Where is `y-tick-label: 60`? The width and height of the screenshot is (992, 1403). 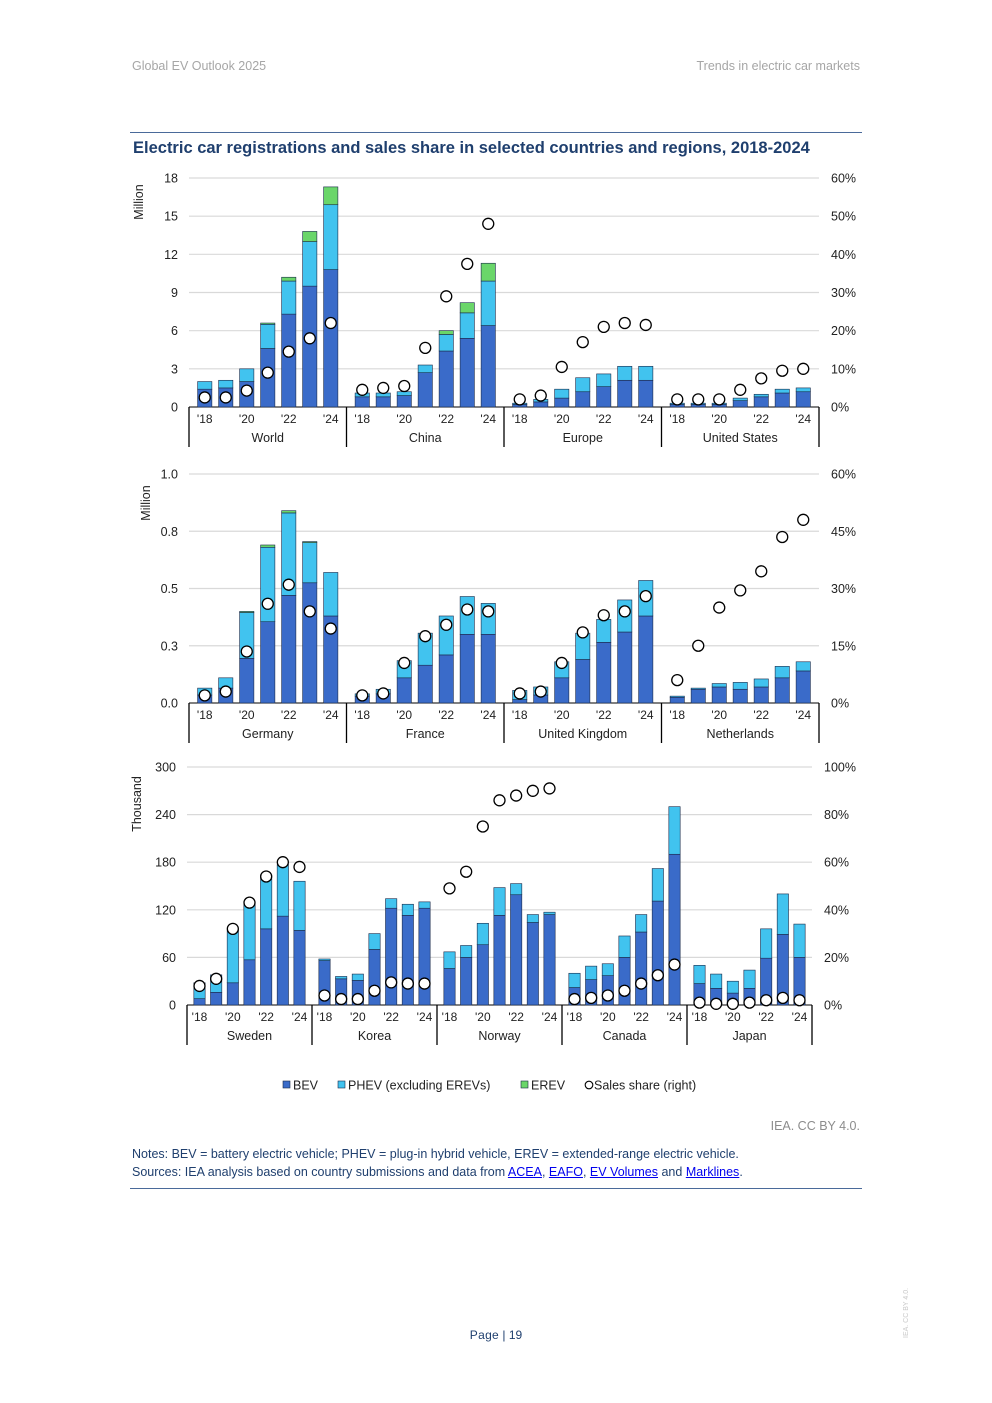
y-tick-label: 60 is located at coordinates (169, 958).